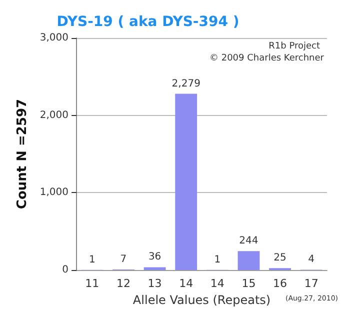 The image size is (350, 320). What do you see at coordinates (155, 257) in the screenshot?
I see `data-label: 36` at bounding box center [155, 257].